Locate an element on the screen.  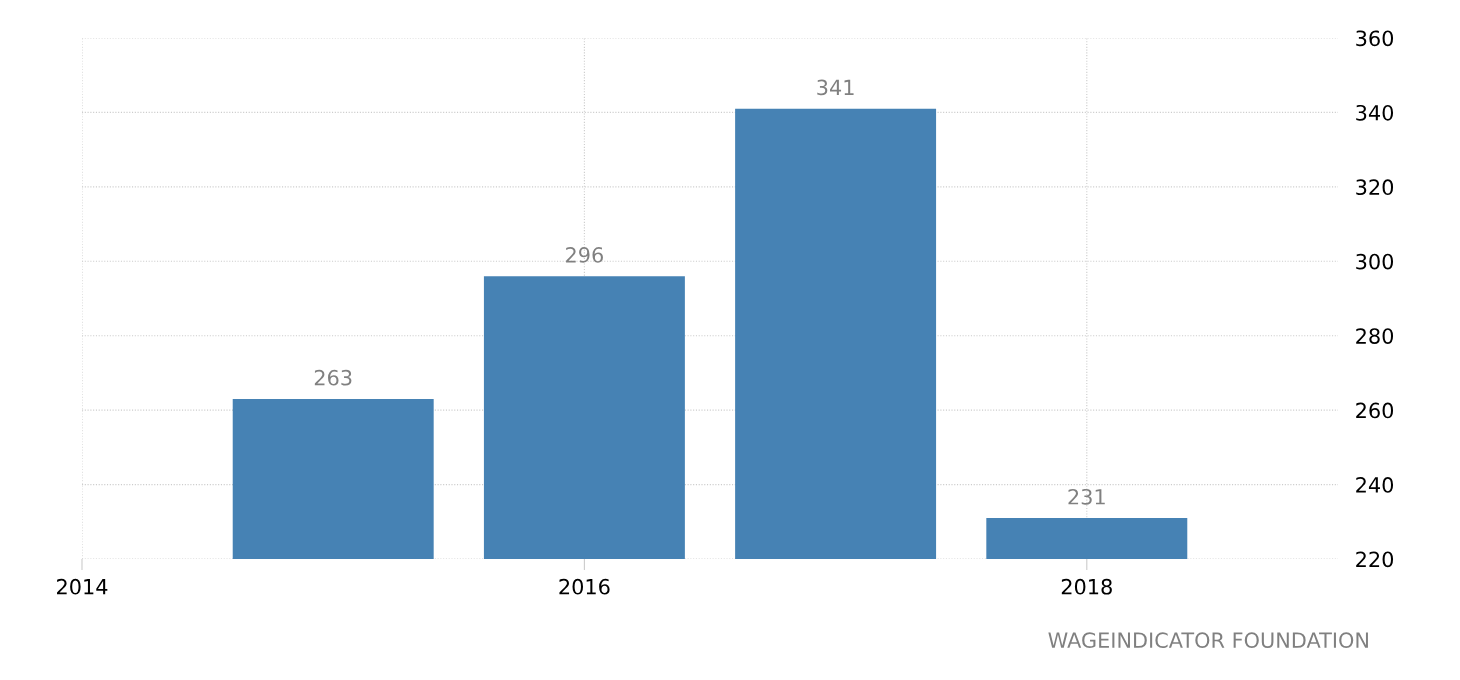
y-tick-label: 240 is located at coordinates (1375, 485).